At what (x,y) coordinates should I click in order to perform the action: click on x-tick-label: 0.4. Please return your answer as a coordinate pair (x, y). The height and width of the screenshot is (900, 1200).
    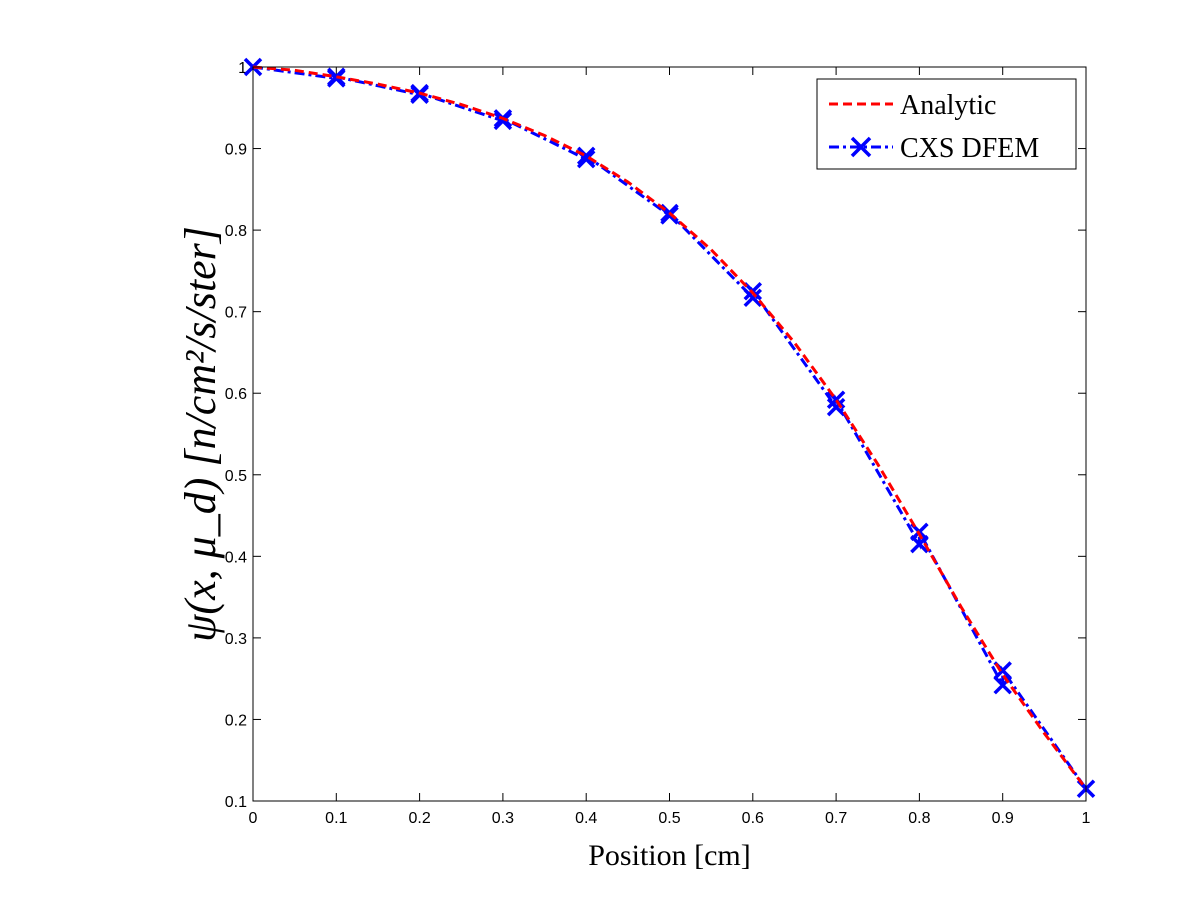
    Looking at the image, I should click on (586, 818).